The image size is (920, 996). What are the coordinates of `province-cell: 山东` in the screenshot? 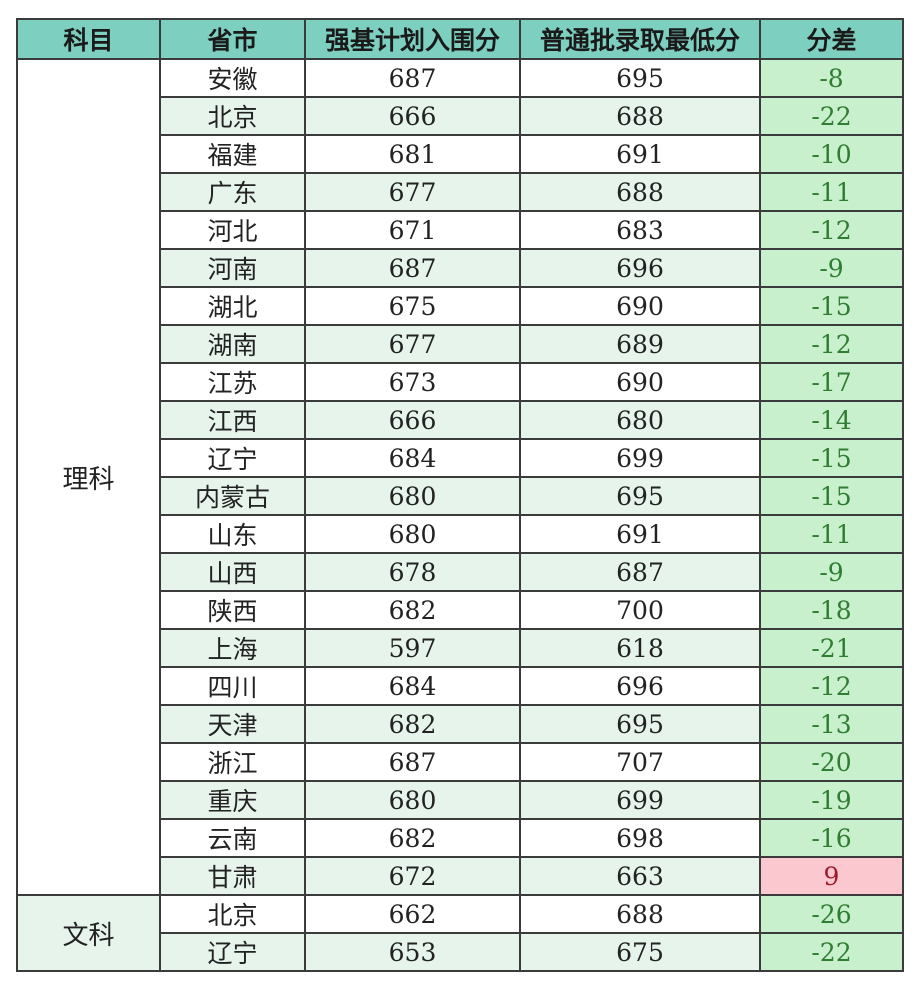 It's located at (232, 534).